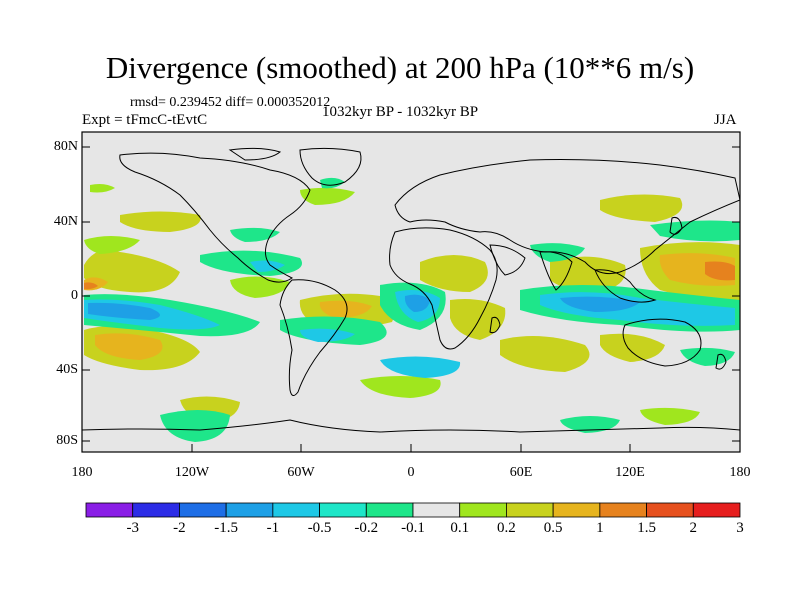 Image resolution: width=800 pixels, height=600 pixels. What do you see at coordinates (676, 226) in the screenshot?
I see `coastline-japan` at bounding box center [676, 226].